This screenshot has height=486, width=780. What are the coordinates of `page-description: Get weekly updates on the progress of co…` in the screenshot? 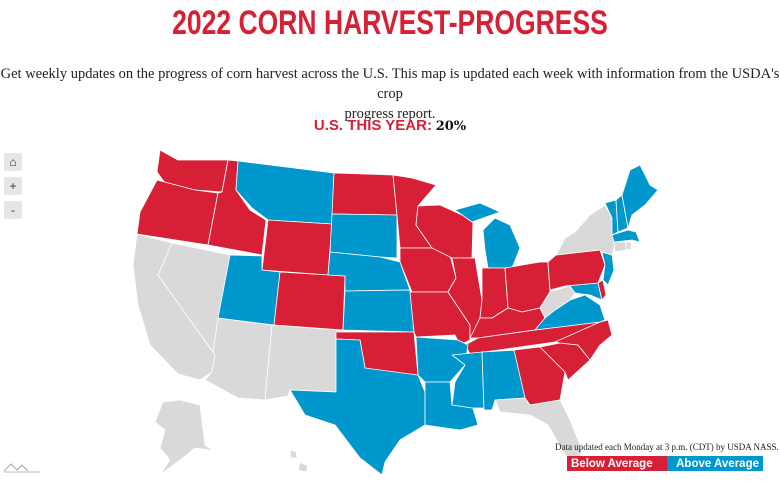 It's located at (390, 94).